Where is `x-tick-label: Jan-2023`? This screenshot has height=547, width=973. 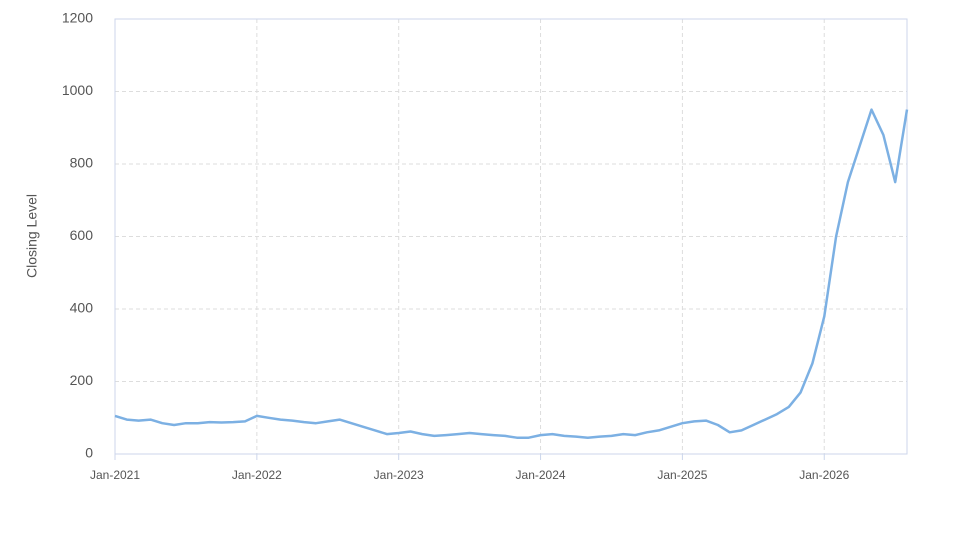 x-tick-label: Jan-2023 is located at coordinates (399, 475).